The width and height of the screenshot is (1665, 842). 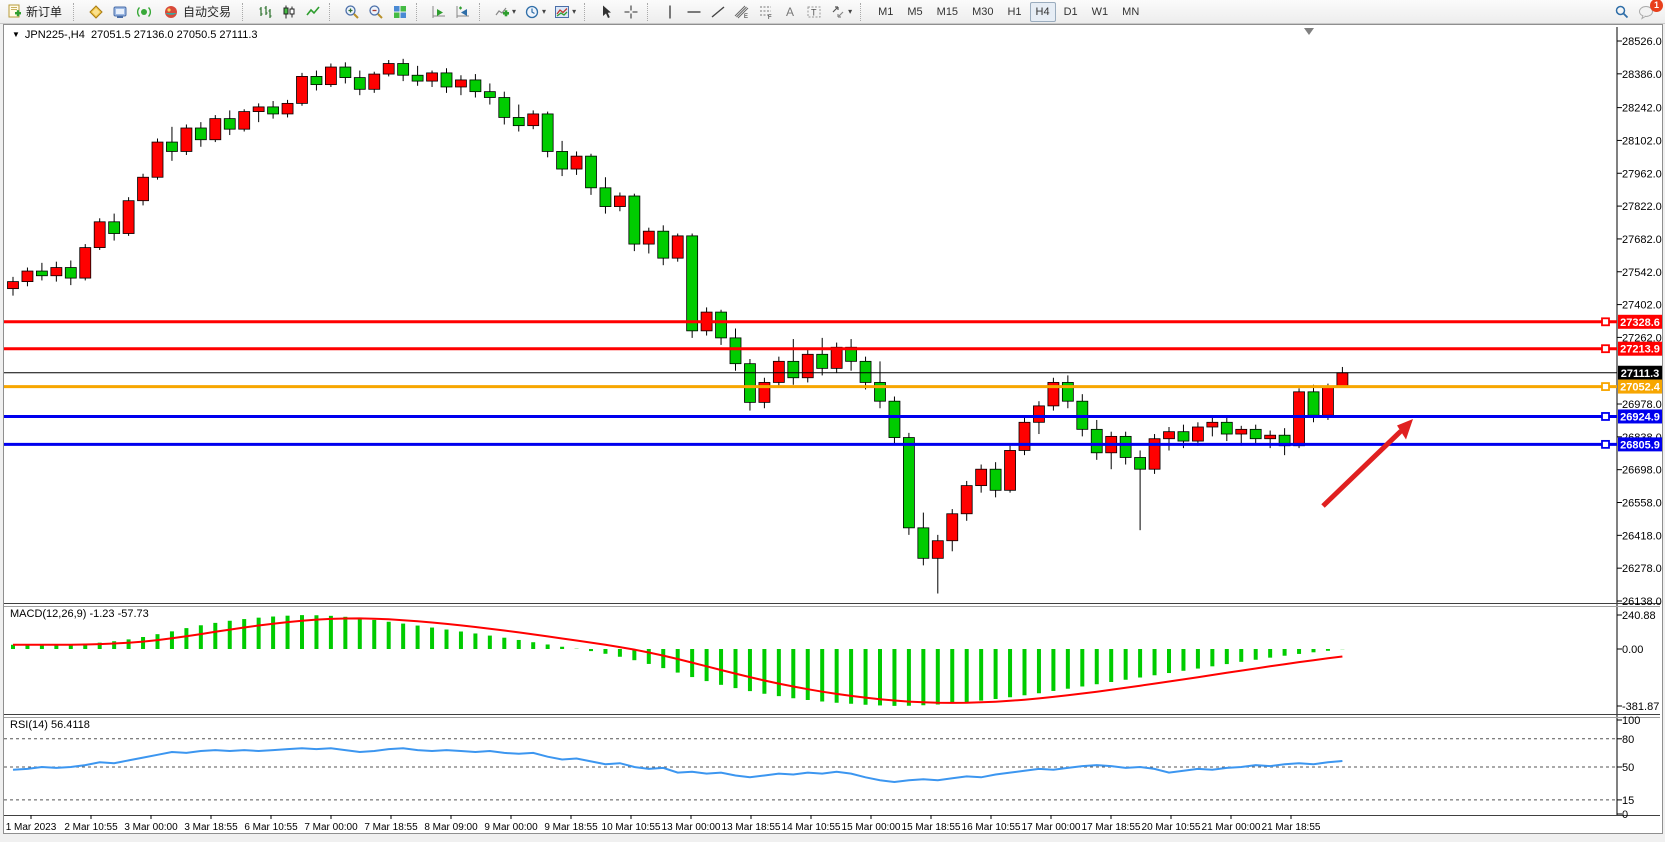 What do you see at coordinates (1642, 273) in the screenshot?
I see `price-tick-label: 27542.0` at bounding box center [1642, 273].